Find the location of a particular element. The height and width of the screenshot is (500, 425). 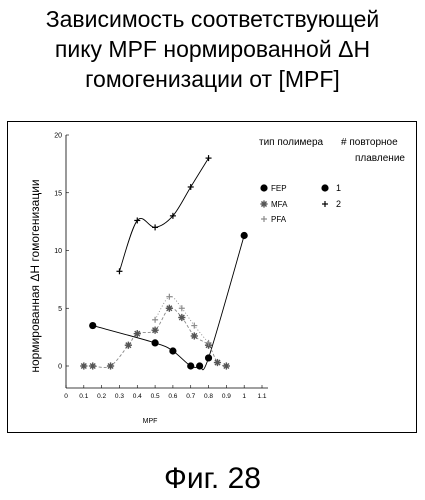

series-2-mfa is located at coordinates (155, 337).